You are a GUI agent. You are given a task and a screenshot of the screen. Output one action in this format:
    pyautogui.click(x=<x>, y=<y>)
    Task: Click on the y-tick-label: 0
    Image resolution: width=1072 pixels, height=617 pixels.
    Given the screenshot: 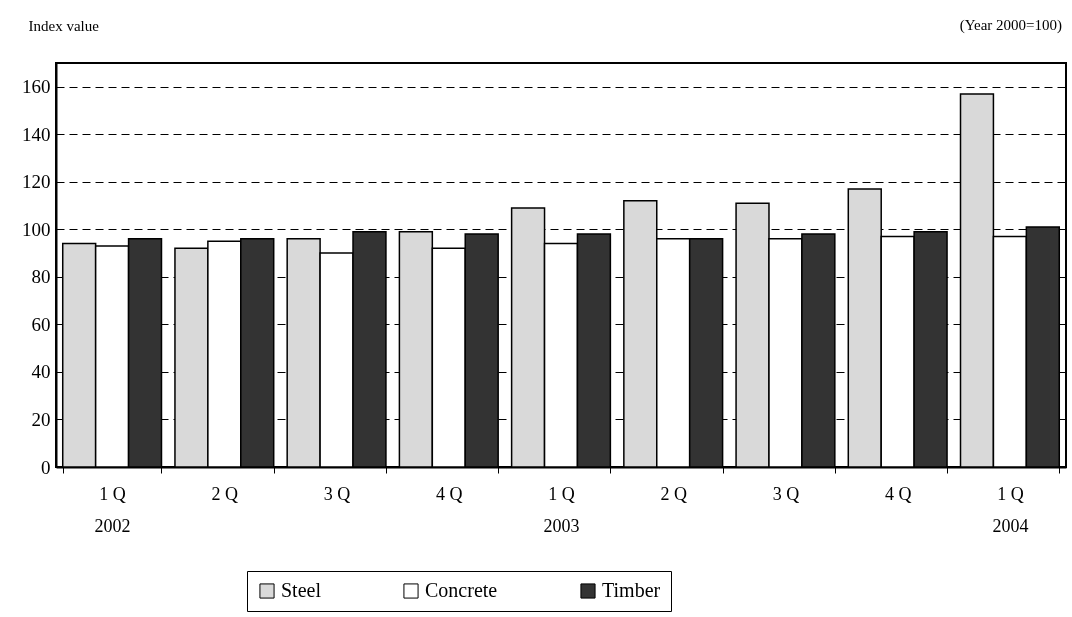 What is the action you would take?
    pyautogui.click(x=46, y=467)
    